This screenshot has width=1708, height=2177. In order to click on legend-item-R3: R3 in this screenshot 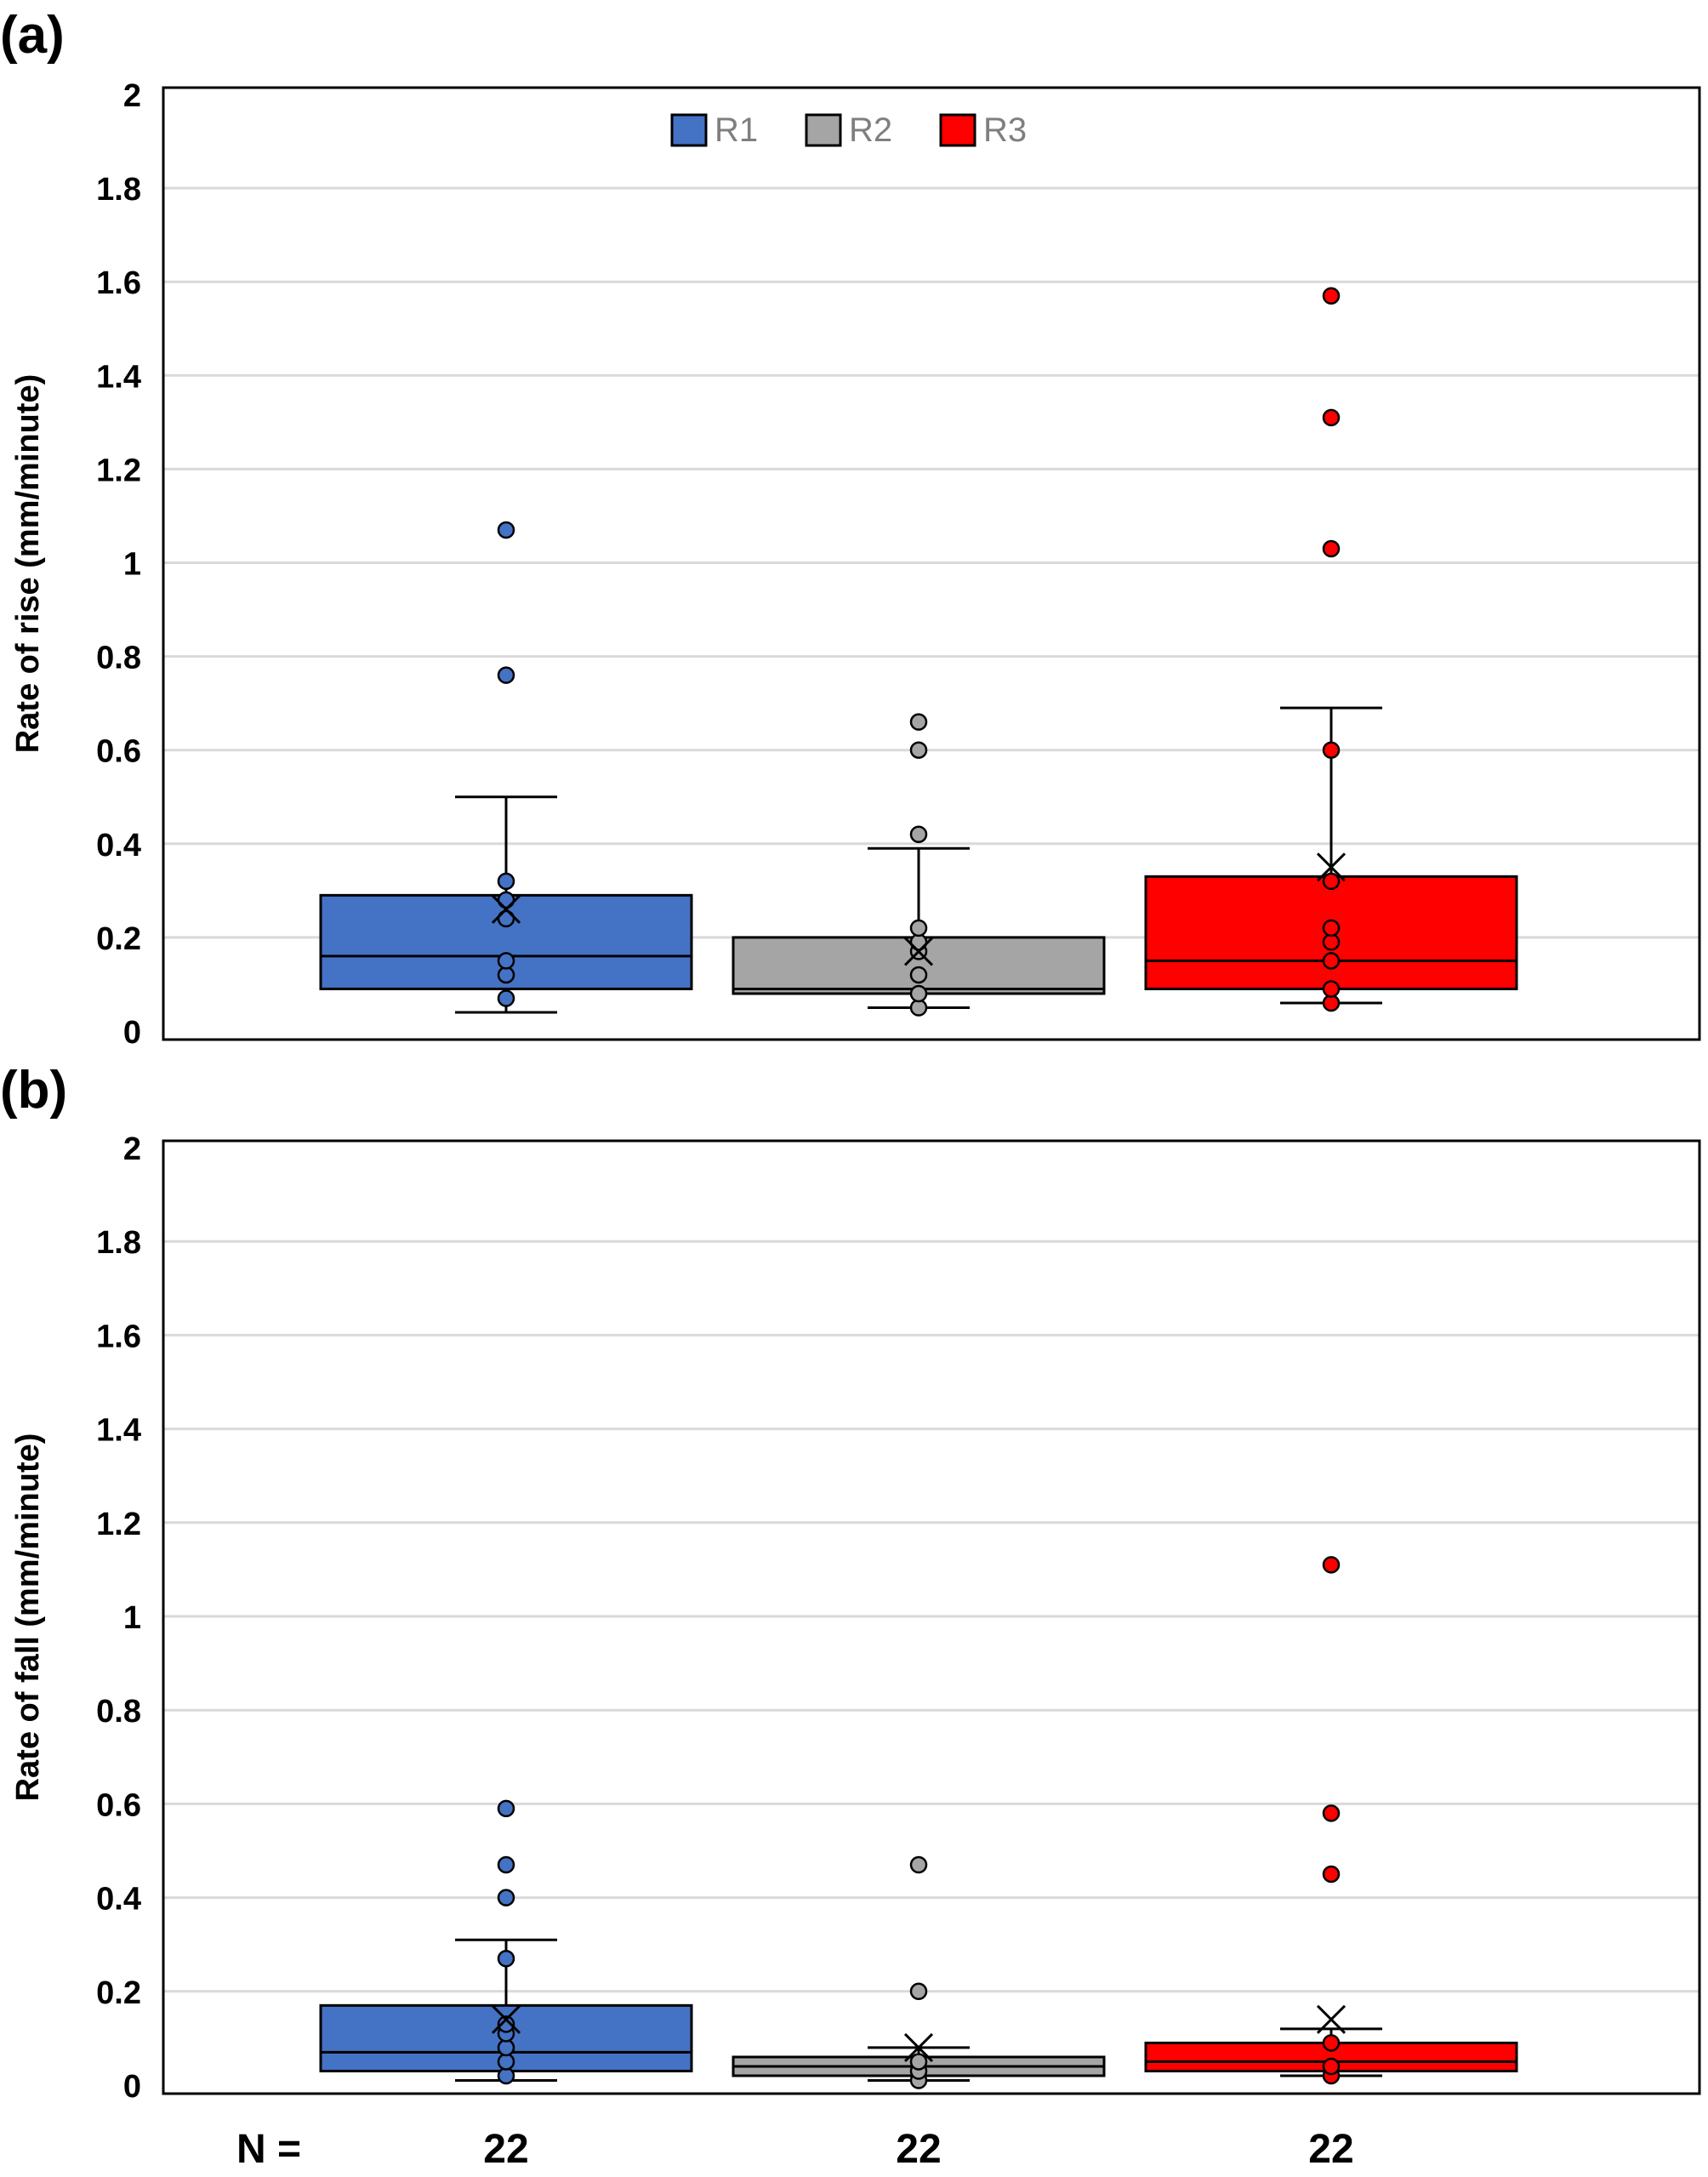, I will do `click(983, 130)`.